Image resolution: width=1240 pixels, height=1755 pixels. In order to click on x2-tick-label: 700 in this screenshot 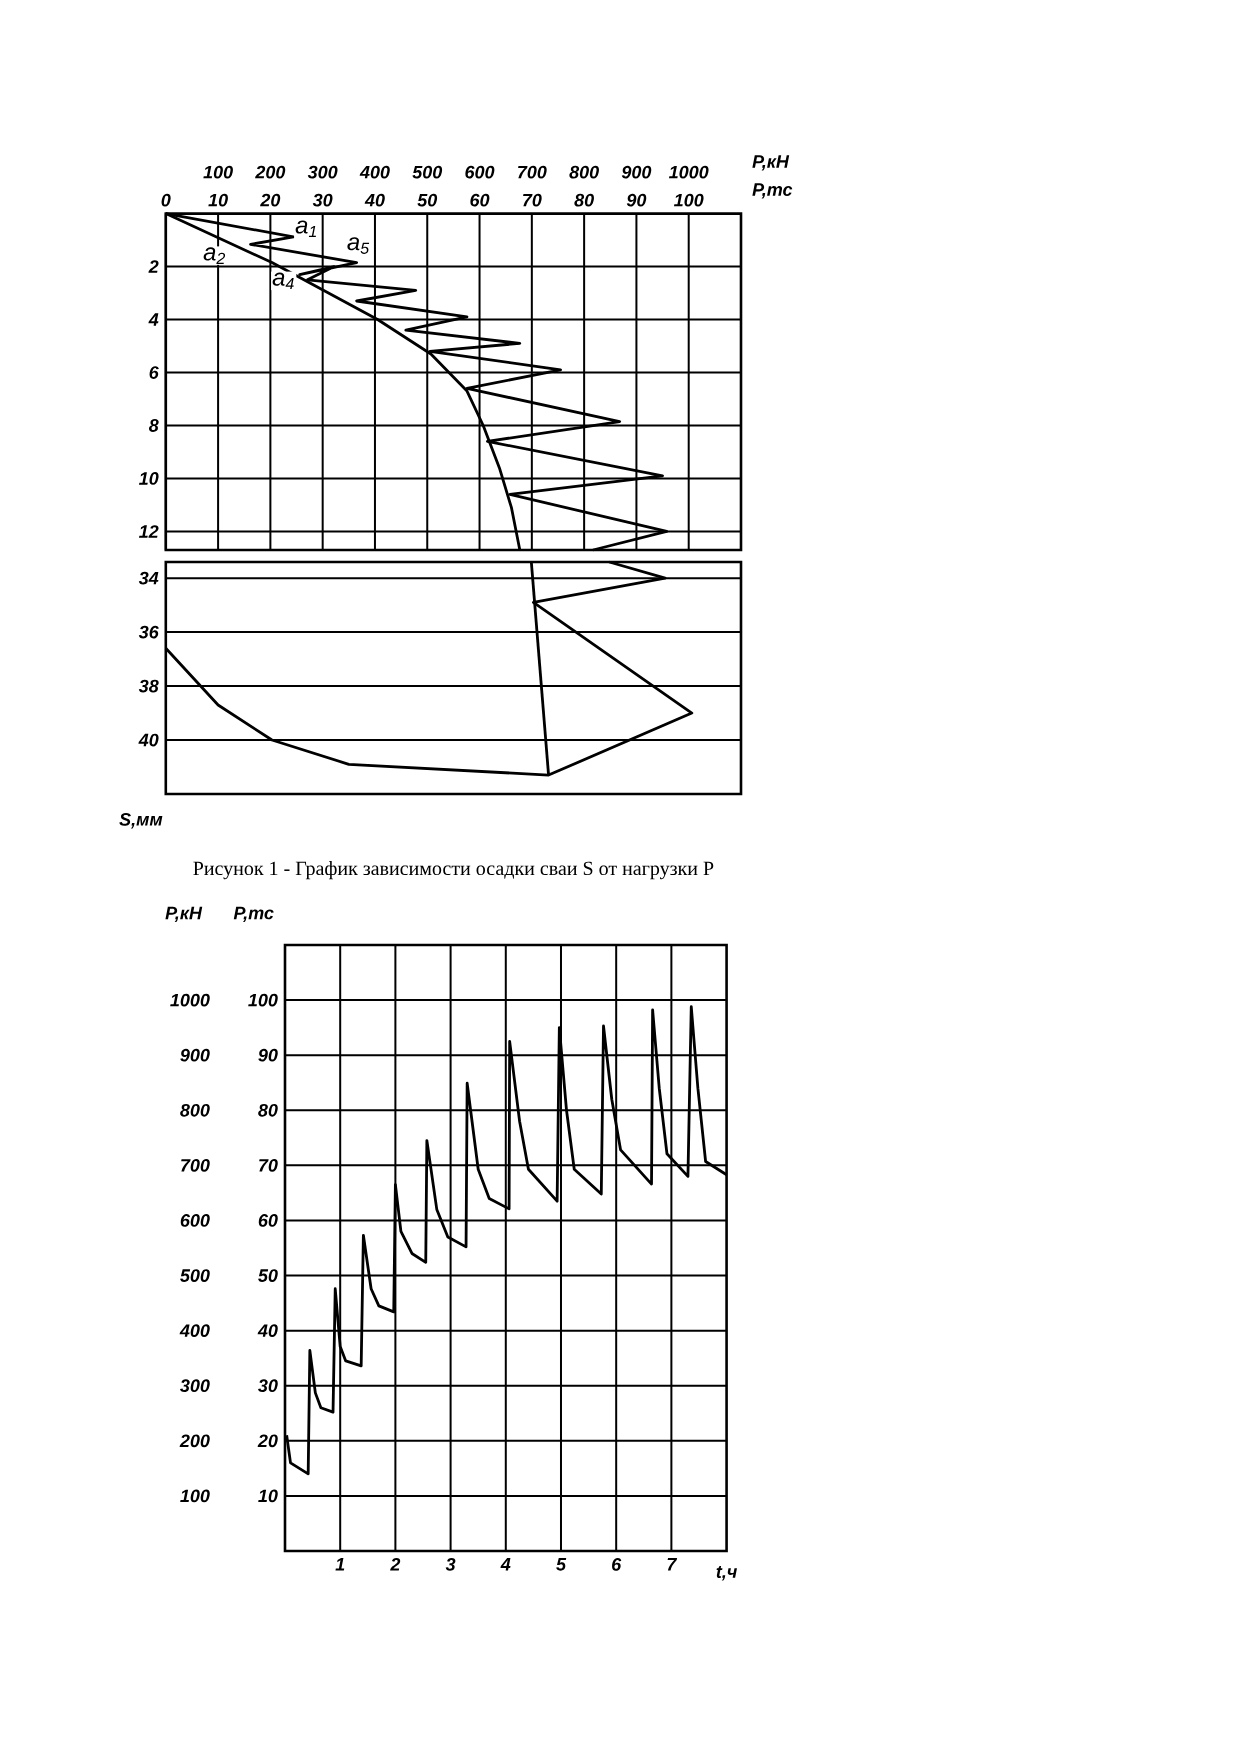, I will do `click(532, 172)`.